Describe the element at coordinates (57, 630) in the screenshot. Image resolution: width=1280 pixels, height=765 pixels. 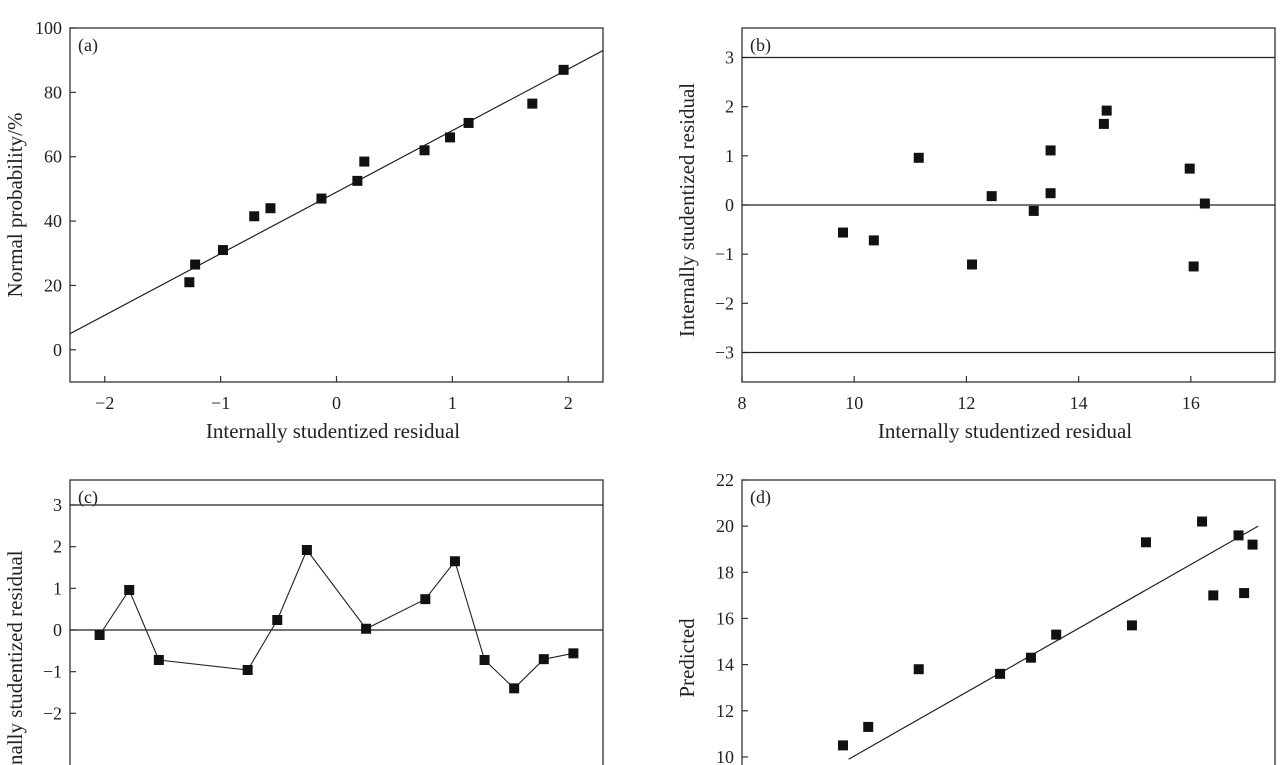
I see `panel-c-ytick-label: 0` at that location.